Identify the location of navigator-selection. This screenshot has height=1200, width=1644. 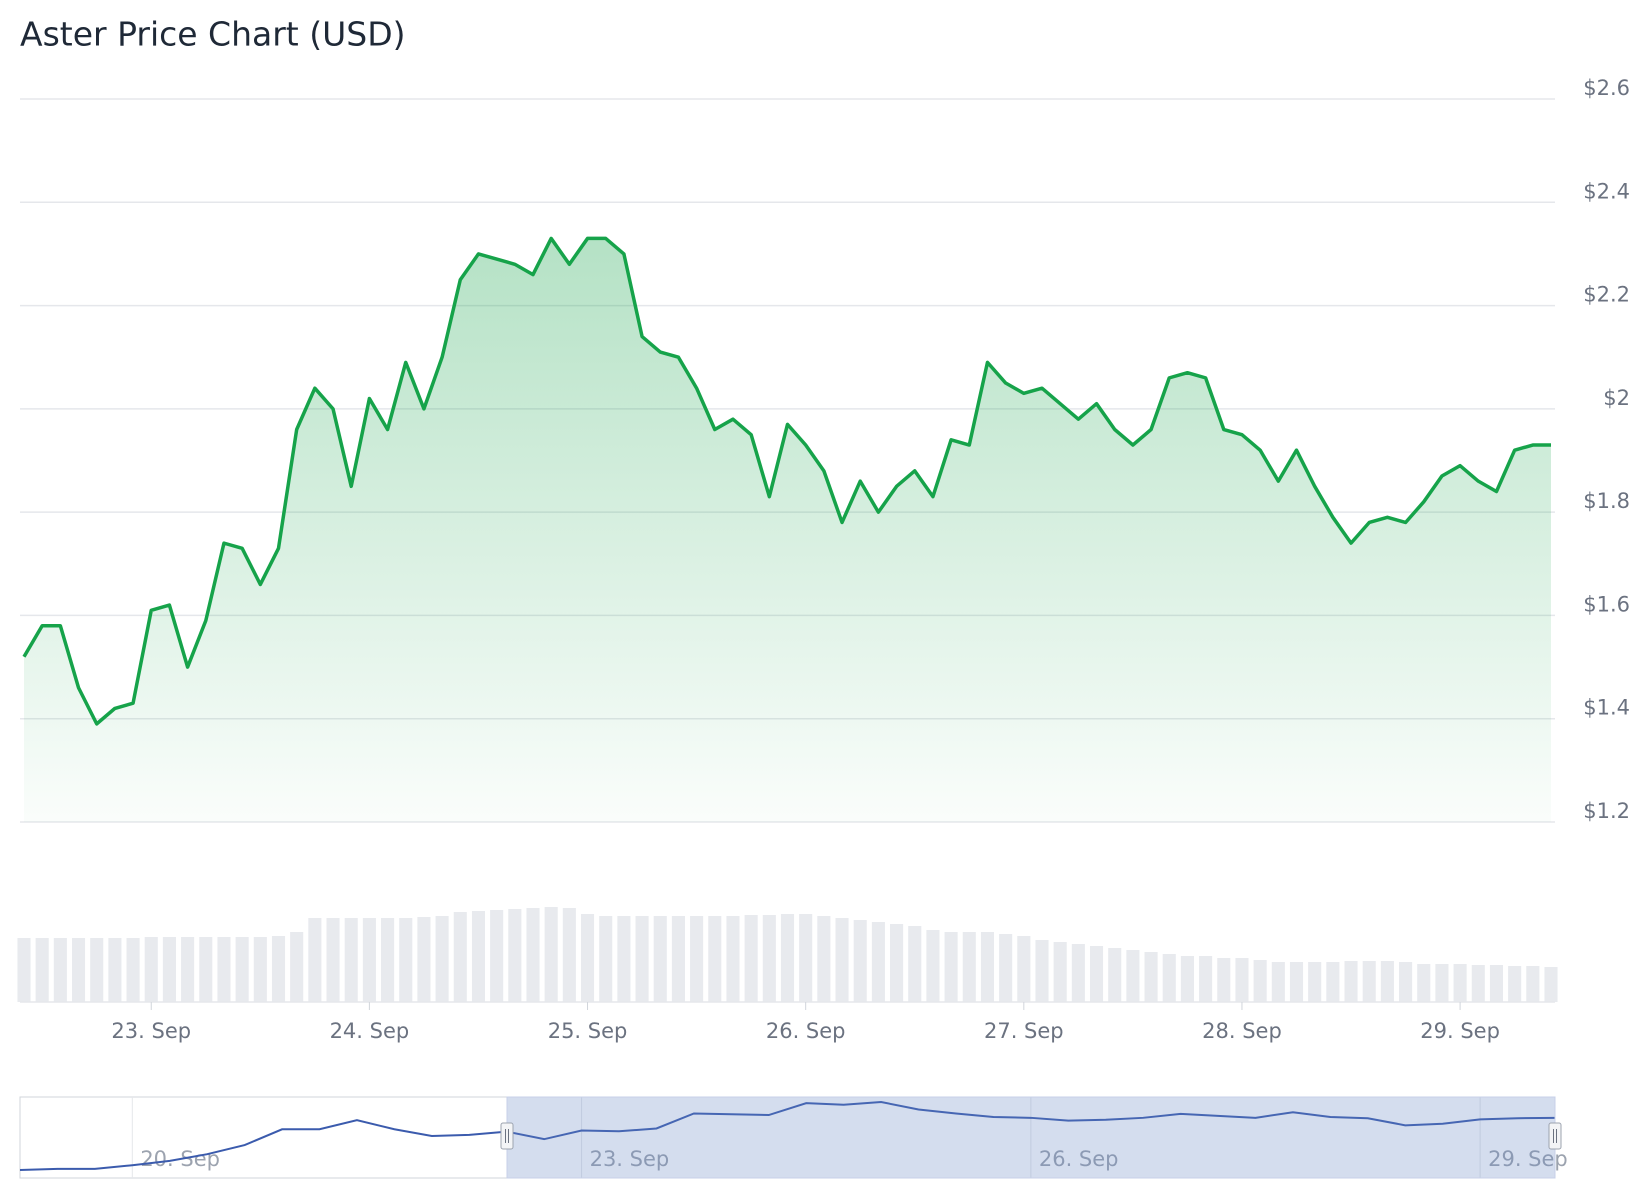
(1031, 1137).